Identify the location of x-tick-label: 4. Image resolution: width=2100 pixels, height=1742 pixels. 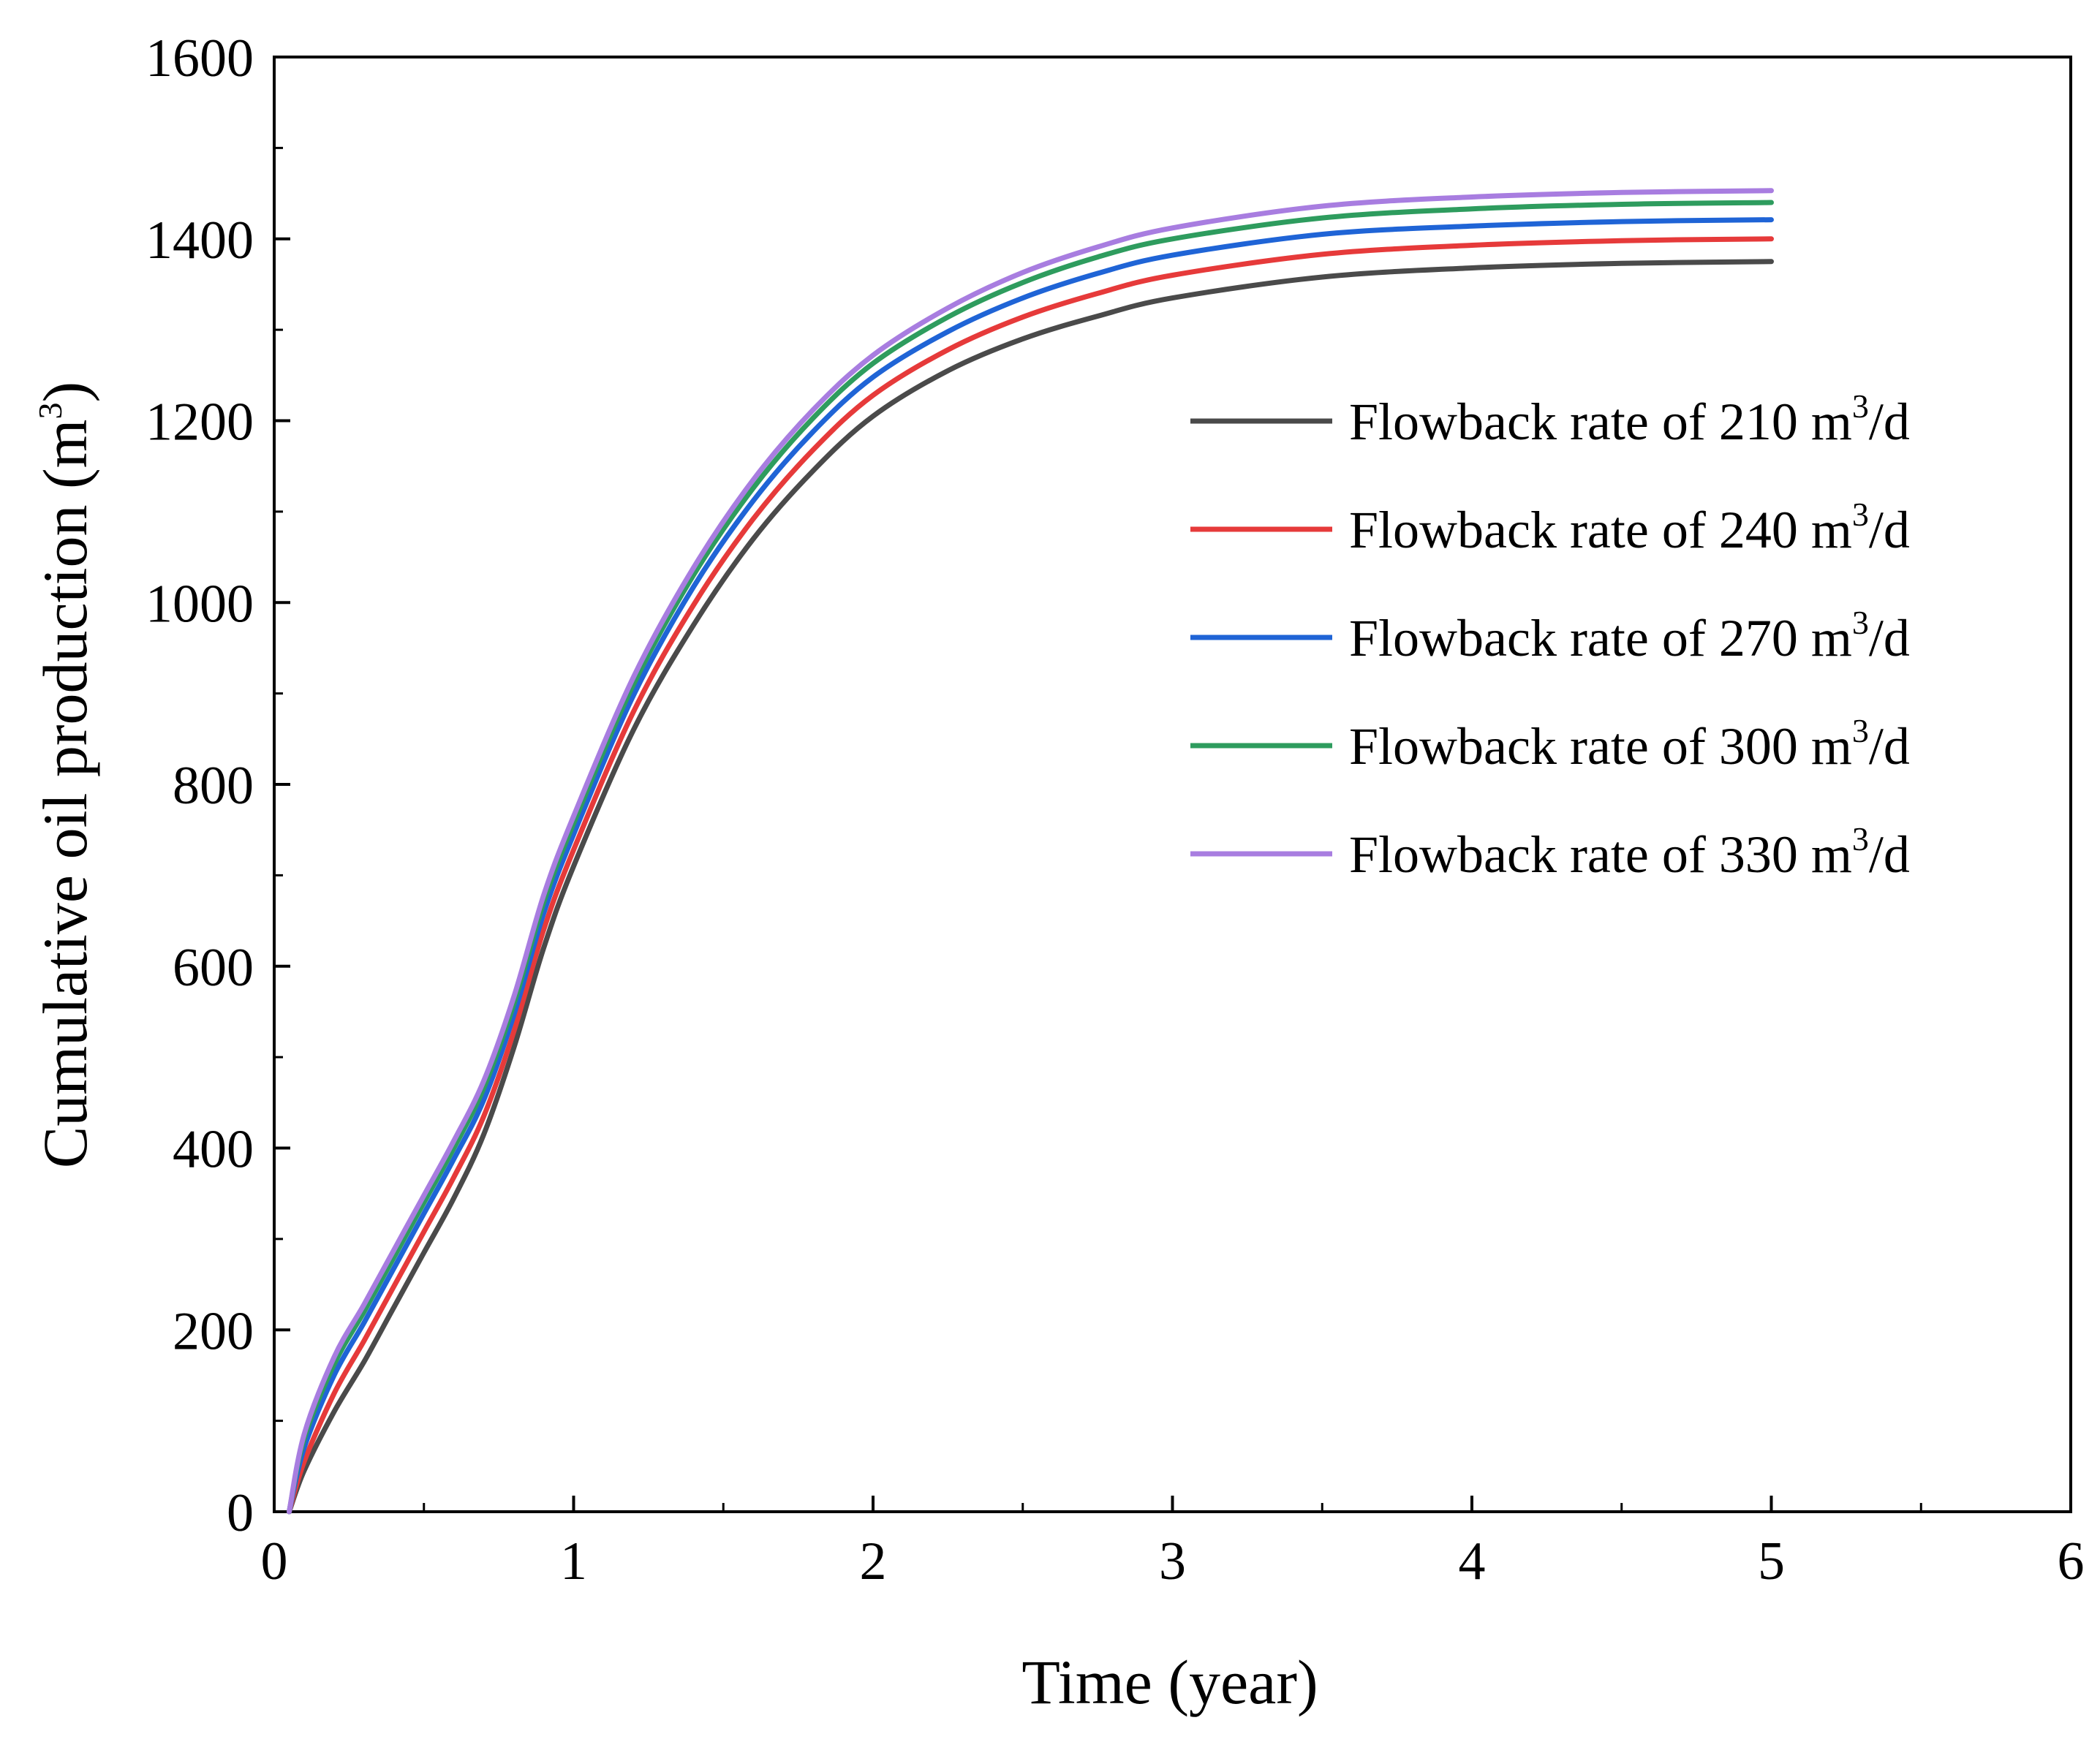
(1472, 1561).